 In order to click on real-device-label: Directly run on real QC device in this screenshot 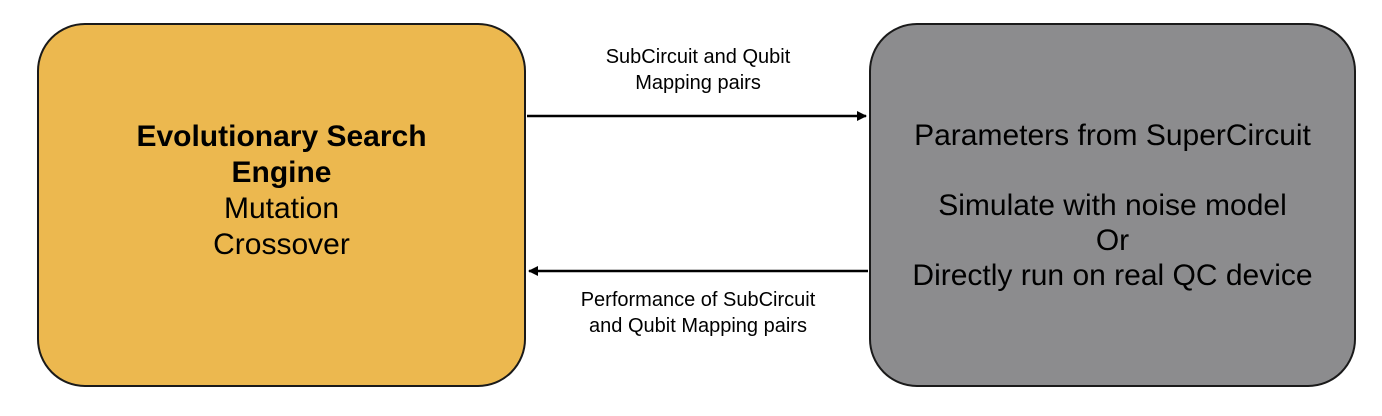, I will do `click(1112, 275)`.